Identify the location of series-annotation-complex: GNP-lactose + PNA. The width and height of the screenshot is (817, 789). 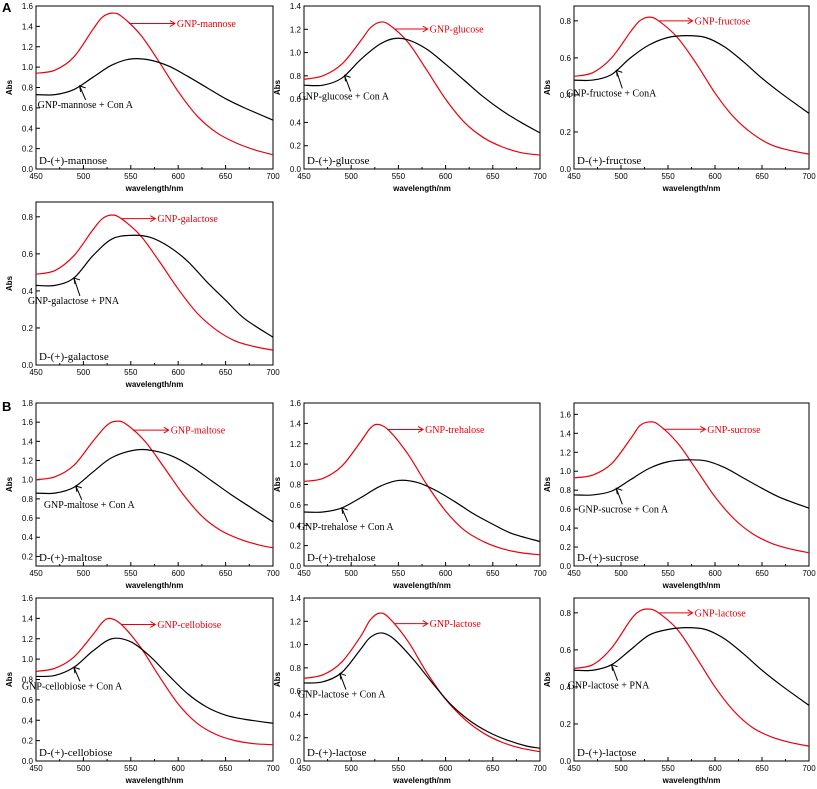
(609, 686).